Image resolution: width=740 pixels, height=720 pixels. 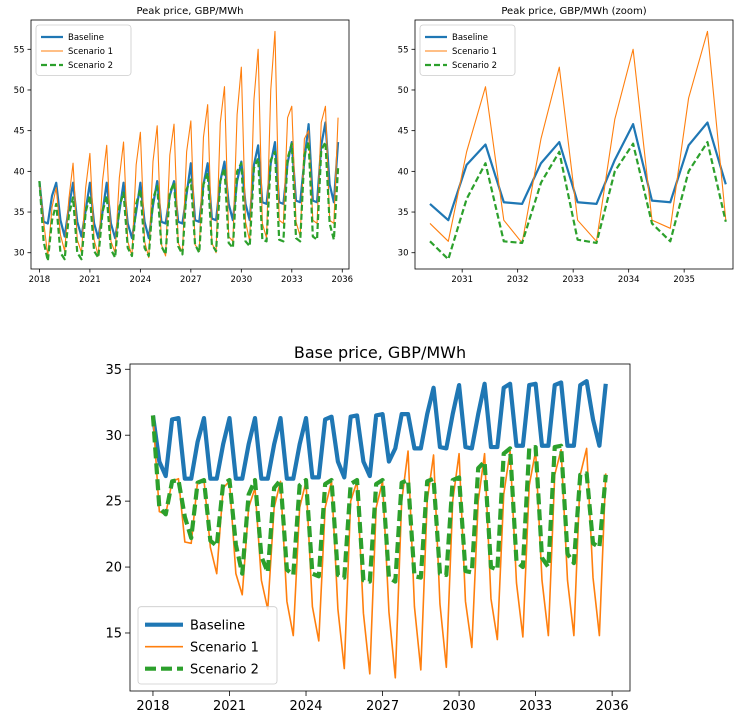 What do you see at coordinates (518, 280) in the screenshot?
I see `x-tick-label: 2032` at bounding box center [518, 280].